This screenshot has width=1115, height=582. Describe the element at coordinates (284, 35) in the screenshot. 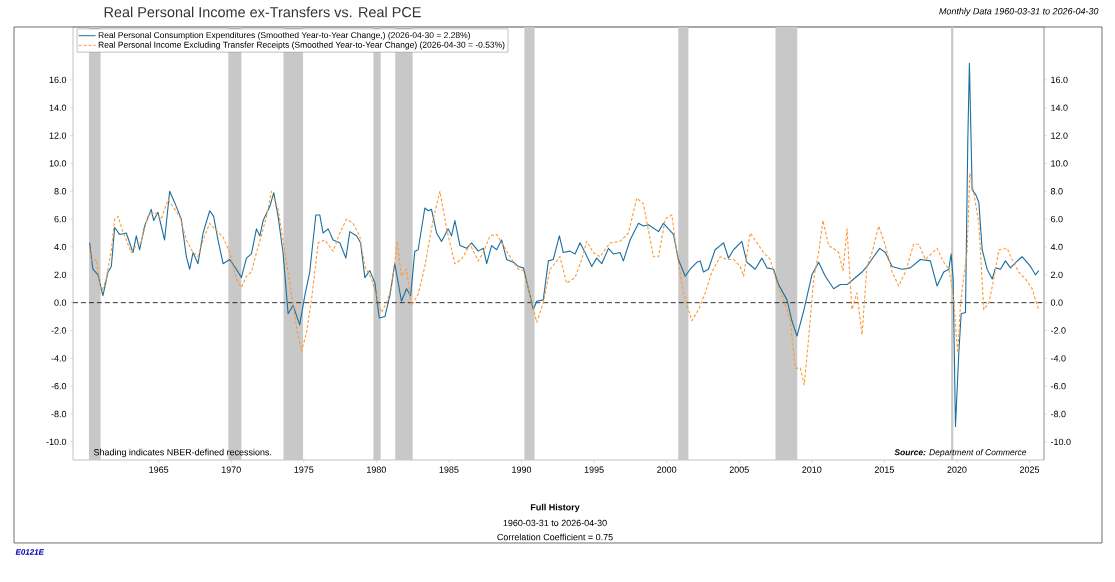

I see `legend-label: Real Personal Consumption Expenditures (Smoothed Year-to-Year Change,) (2026-04-30 = 2.28%)` at that location.